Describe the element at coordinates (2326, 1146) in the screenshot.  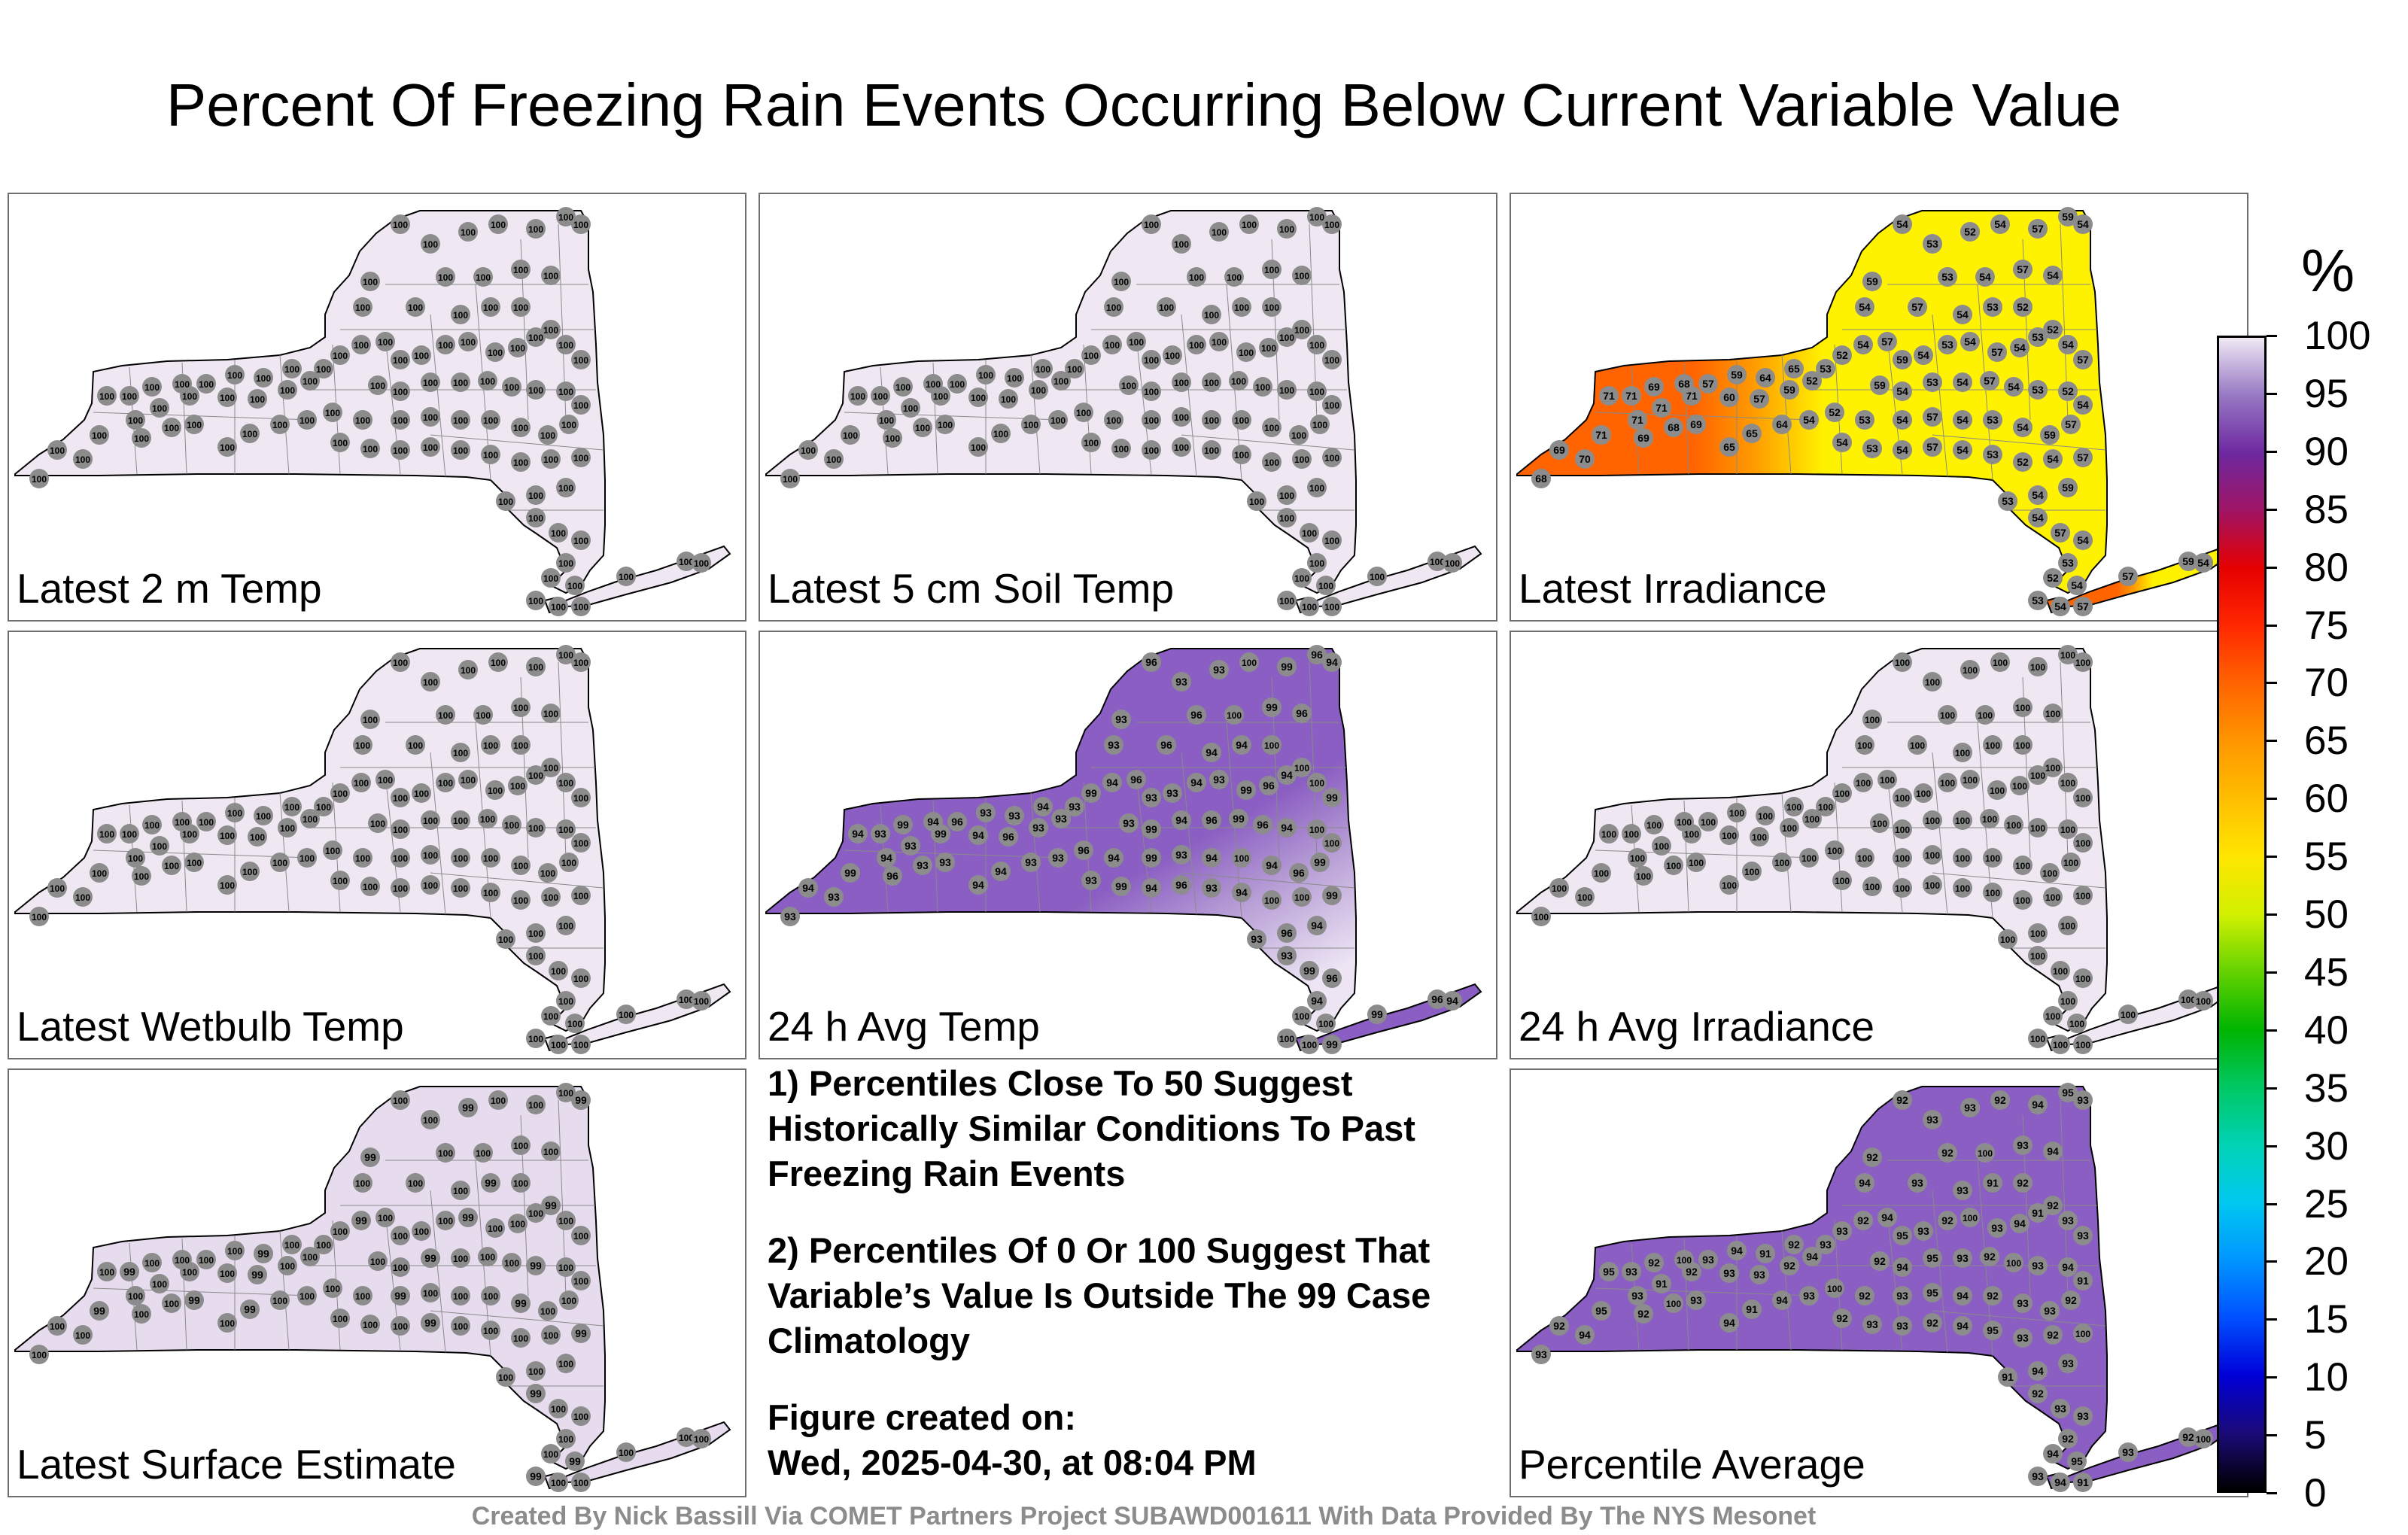
I see `colorbar-tick-label: 30` at that location.